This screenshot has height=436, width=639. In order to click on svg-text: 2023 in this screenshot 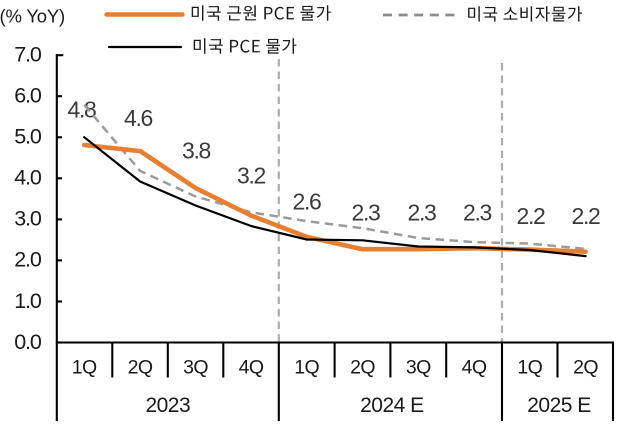, I will do `click(167, 405)`.